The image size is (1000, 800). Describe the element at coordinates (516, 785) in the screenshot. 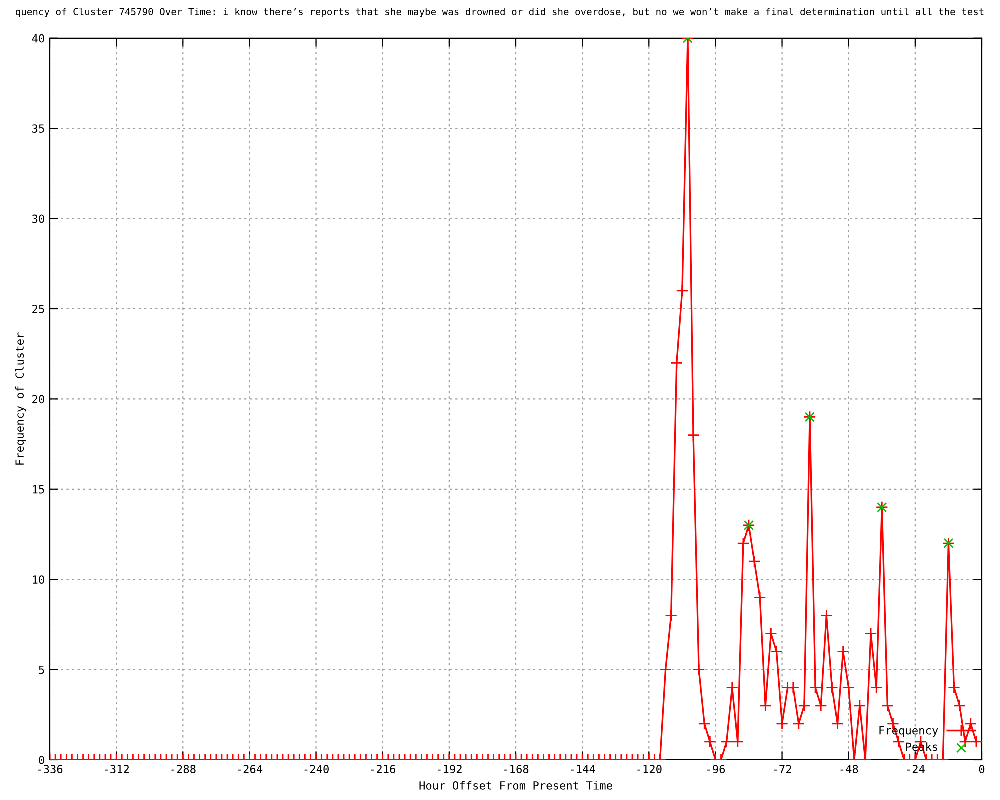

I see `x-axis-title: Hour Offset From Present Time` at that location.